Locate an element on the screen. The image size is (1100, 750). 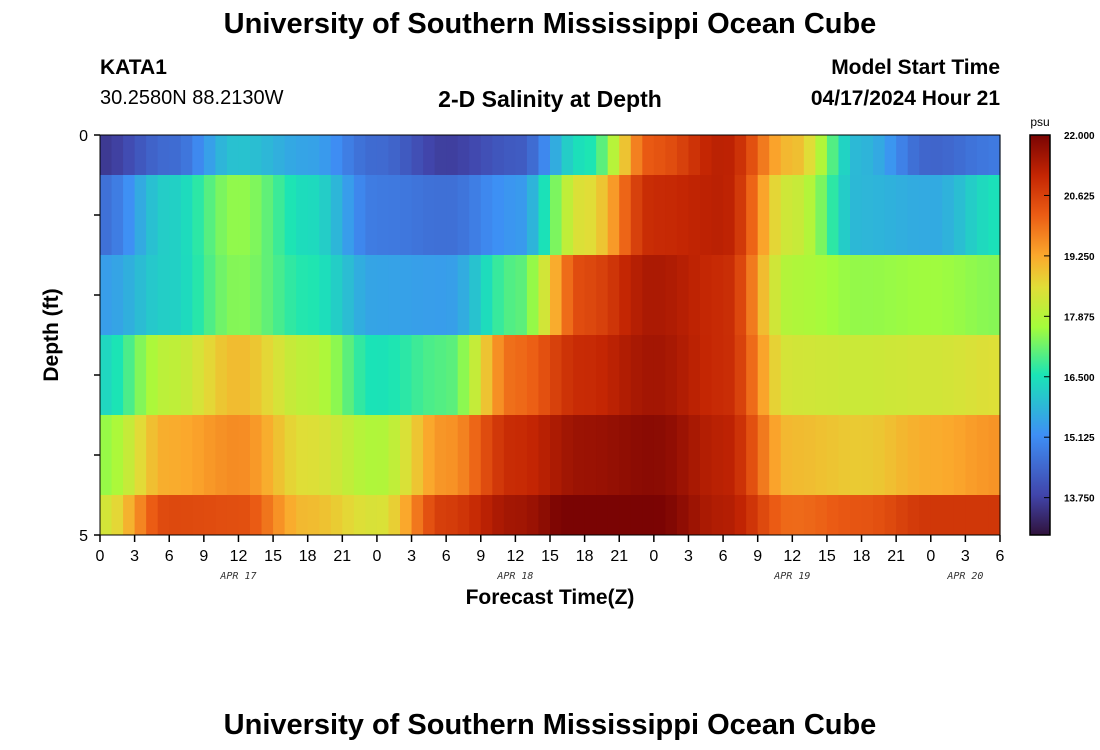
station-coords: 30.2580N 88.2130W is located at coordinates (192, 98).